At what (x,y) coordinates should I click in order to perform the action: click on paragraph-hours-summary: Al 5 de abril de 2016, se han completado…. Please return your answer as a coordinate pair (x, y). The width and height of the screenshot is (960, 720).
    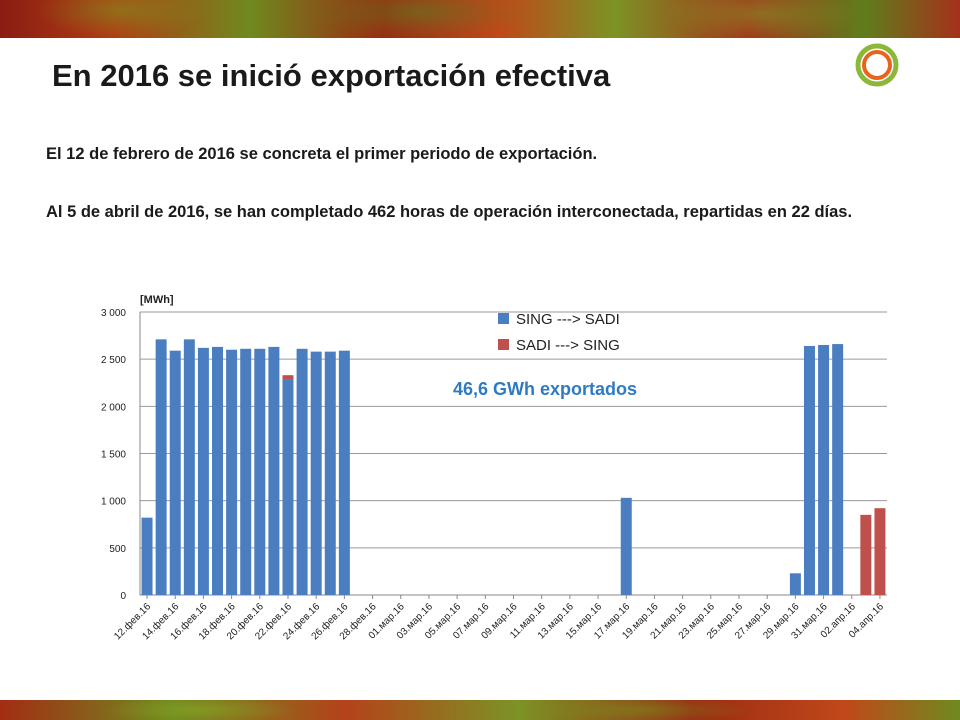
    Looking at the image, I should click on (449, 212).